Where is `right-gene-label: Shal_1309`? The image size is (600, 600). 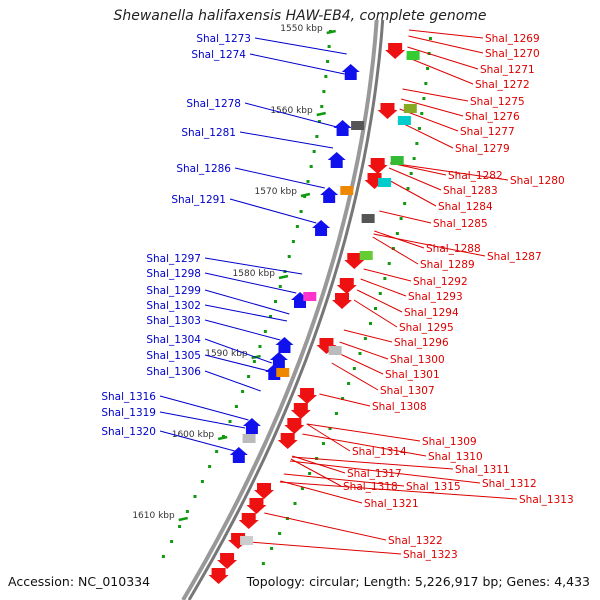 right-gene-label: Shal_1309 is located at coordinates (449, 442).